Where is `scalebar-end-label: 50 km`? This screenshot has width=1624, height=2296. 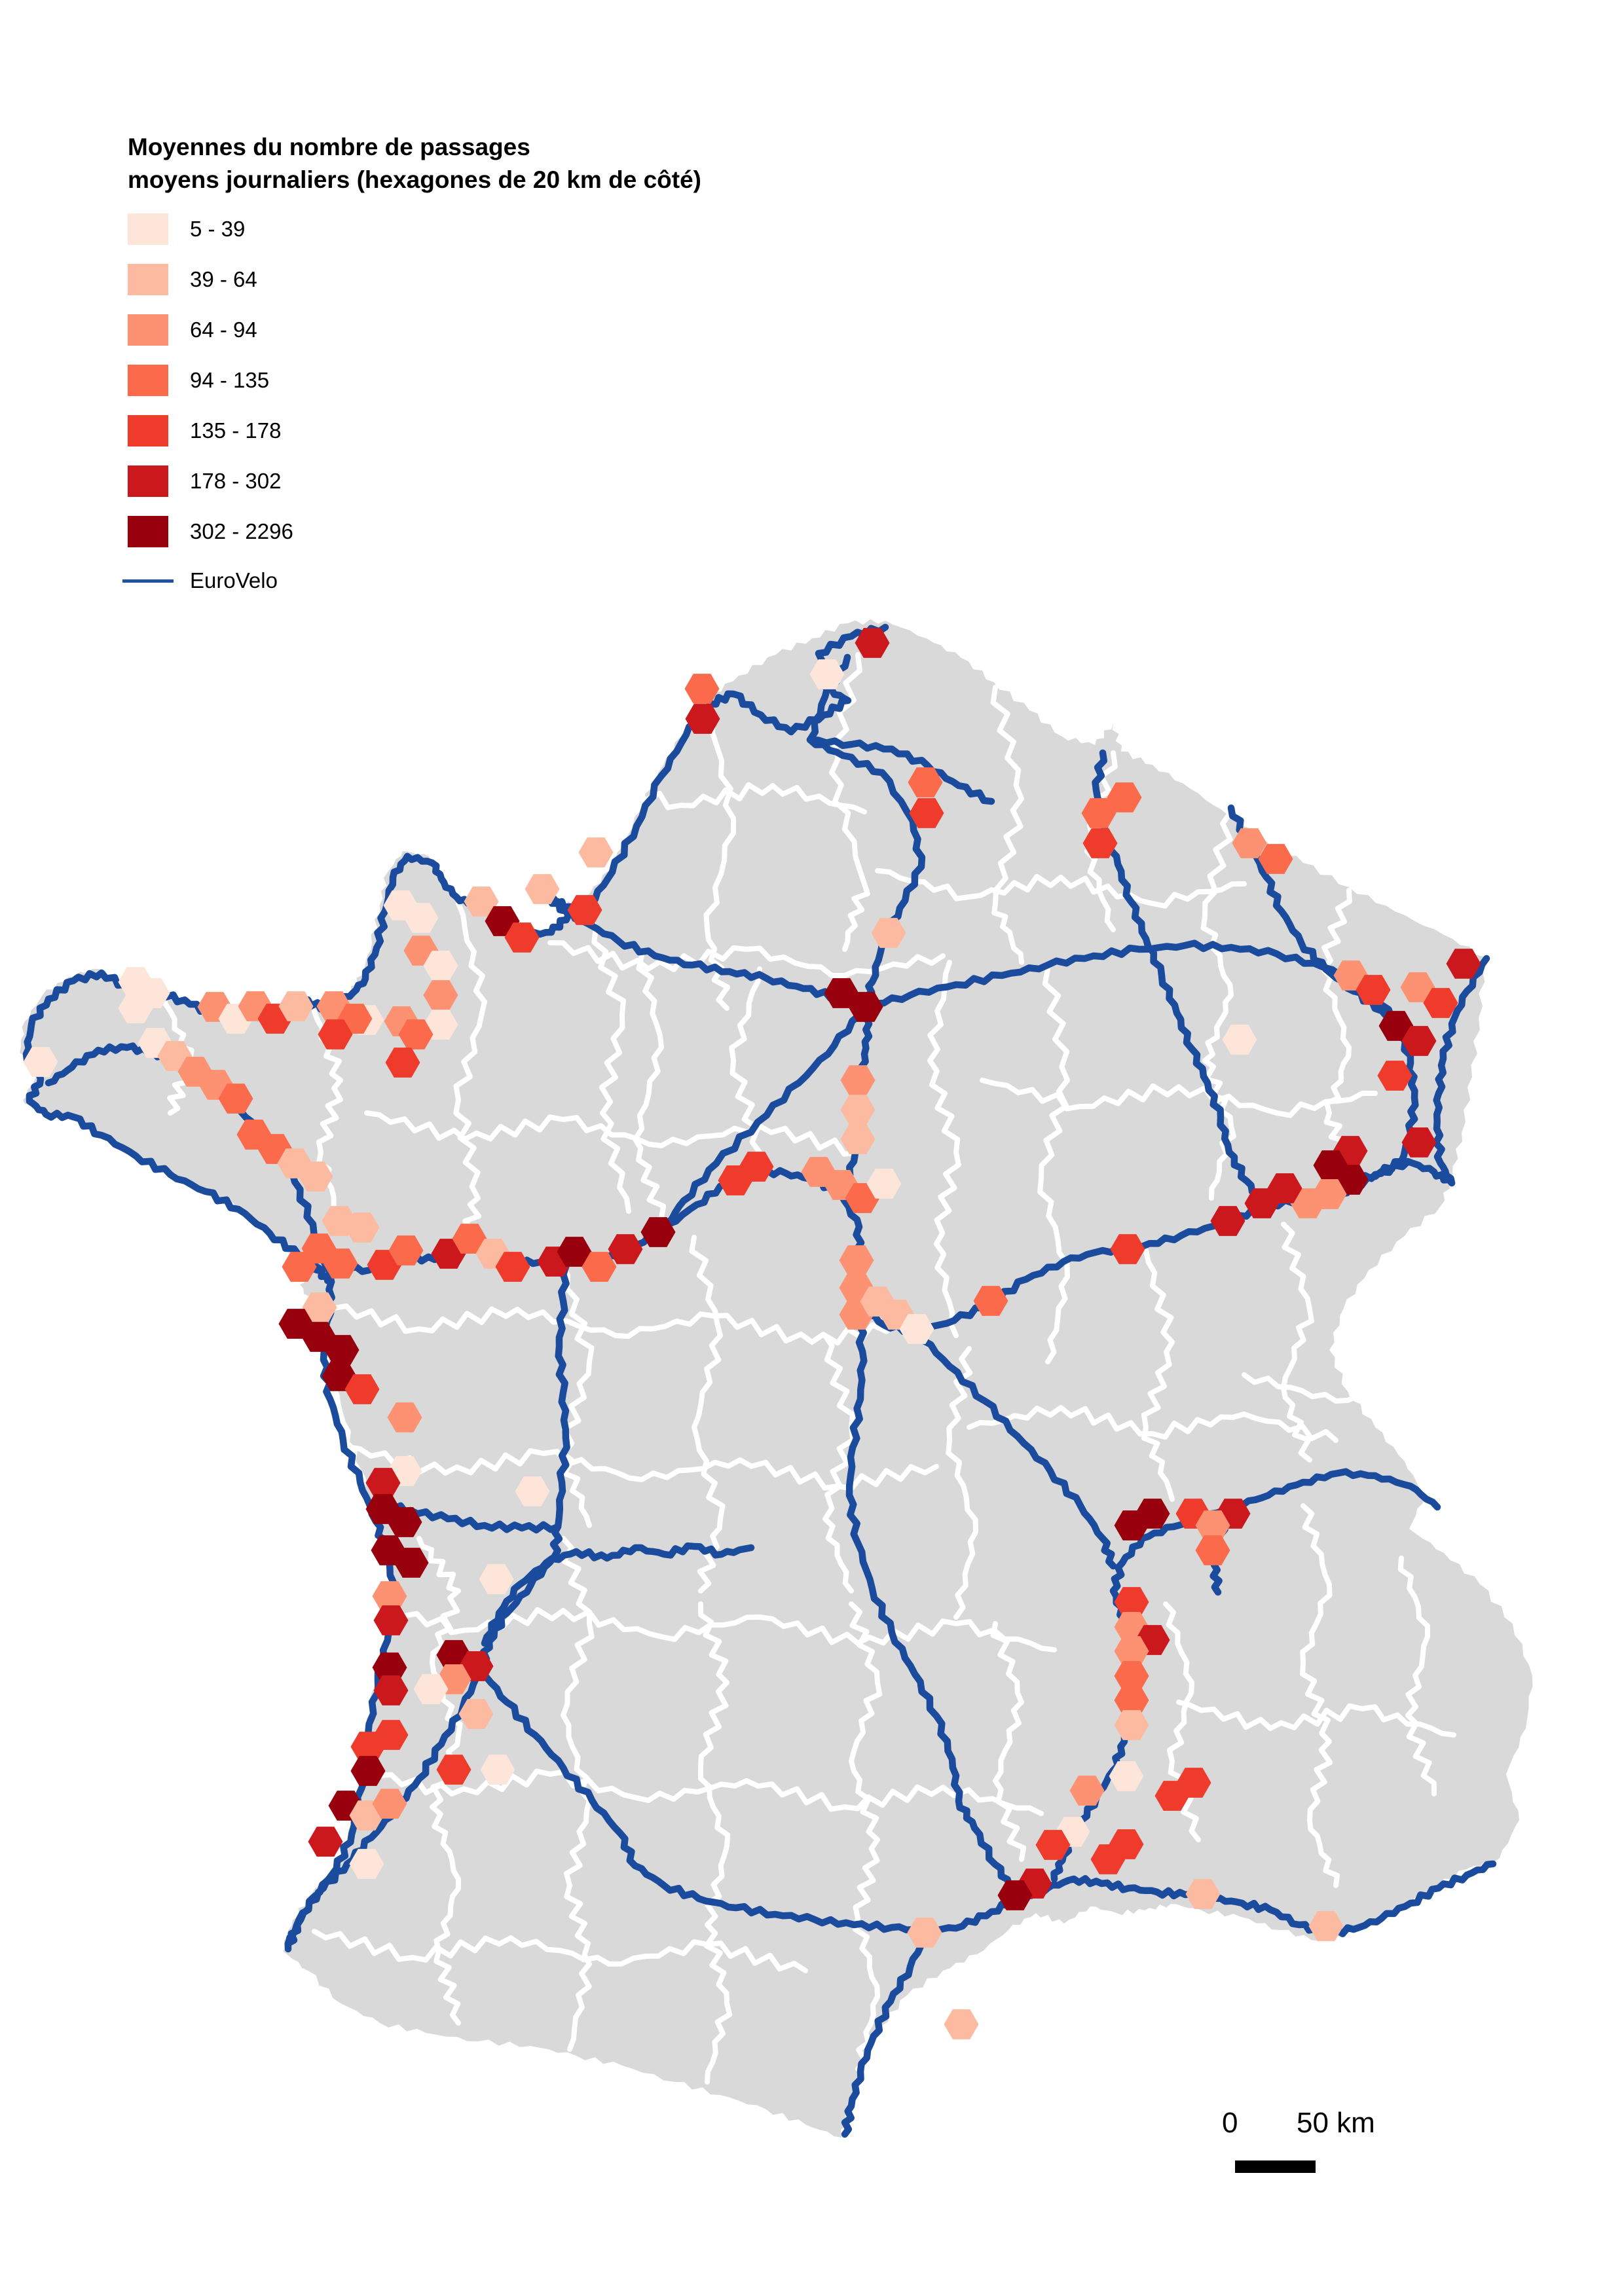 scalebar-end-label: 50 km is located at coordinates (1336, 2123).